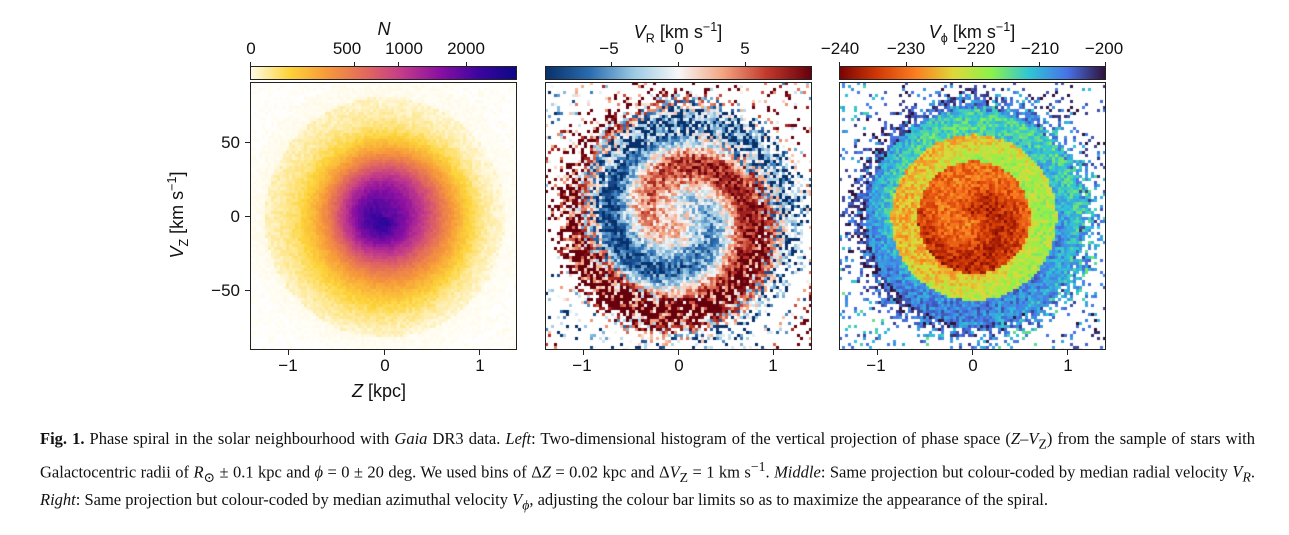 This screenshot has width=1289, height=535. I want to click on colorbar-left, so click(383, 73).